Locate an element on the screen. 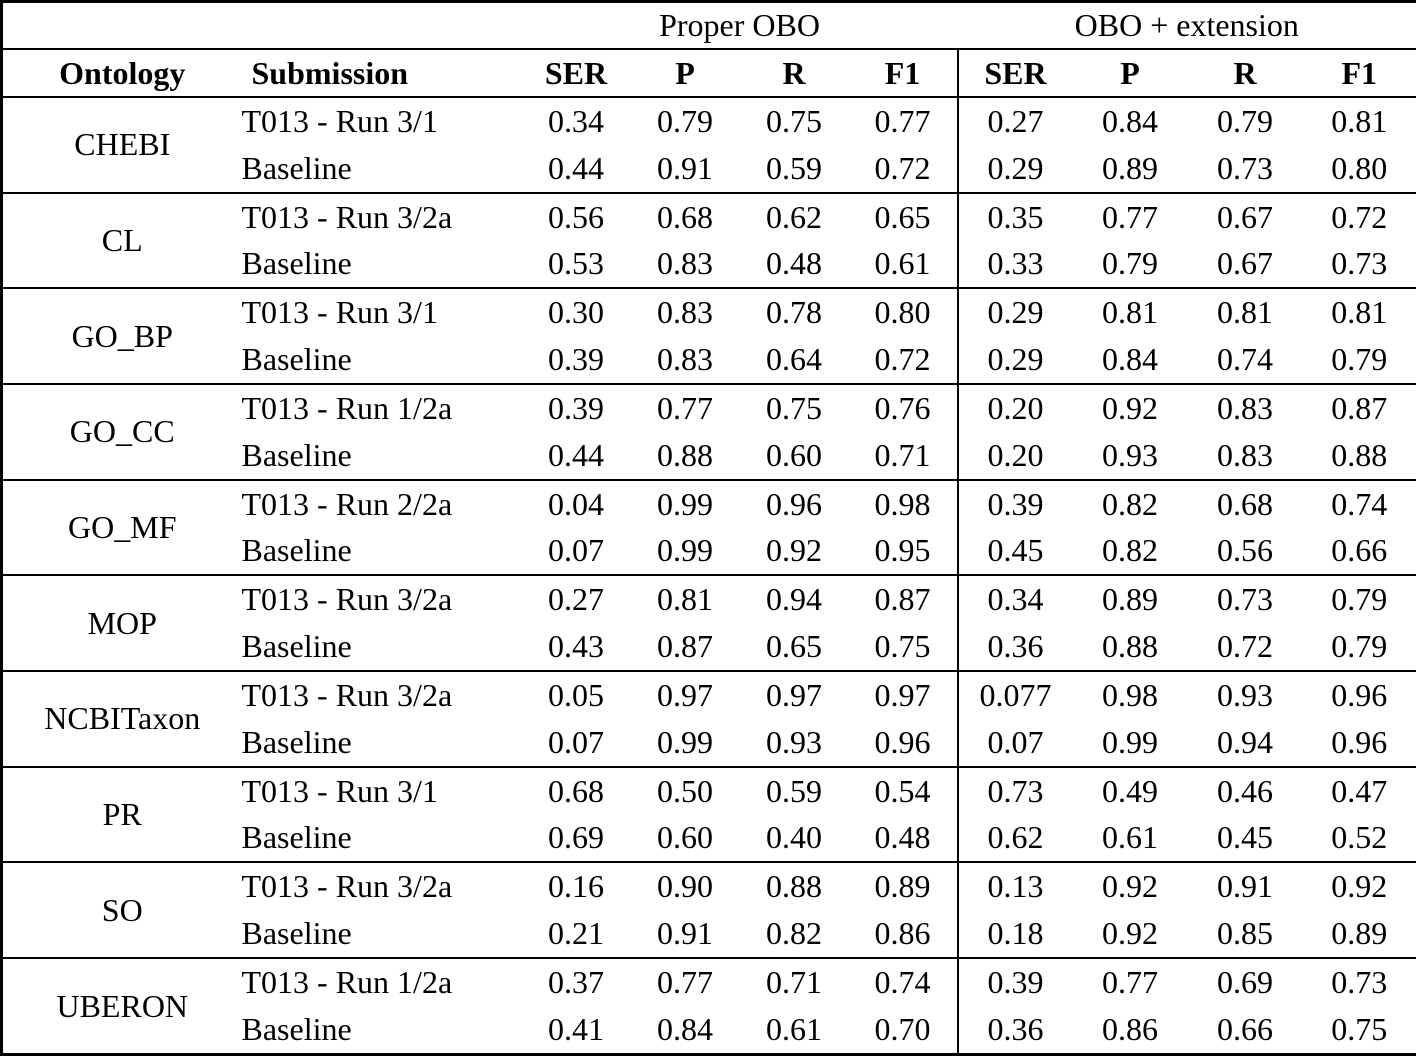  metric-cell: 0.36 is located at coordinates (1014, 647).